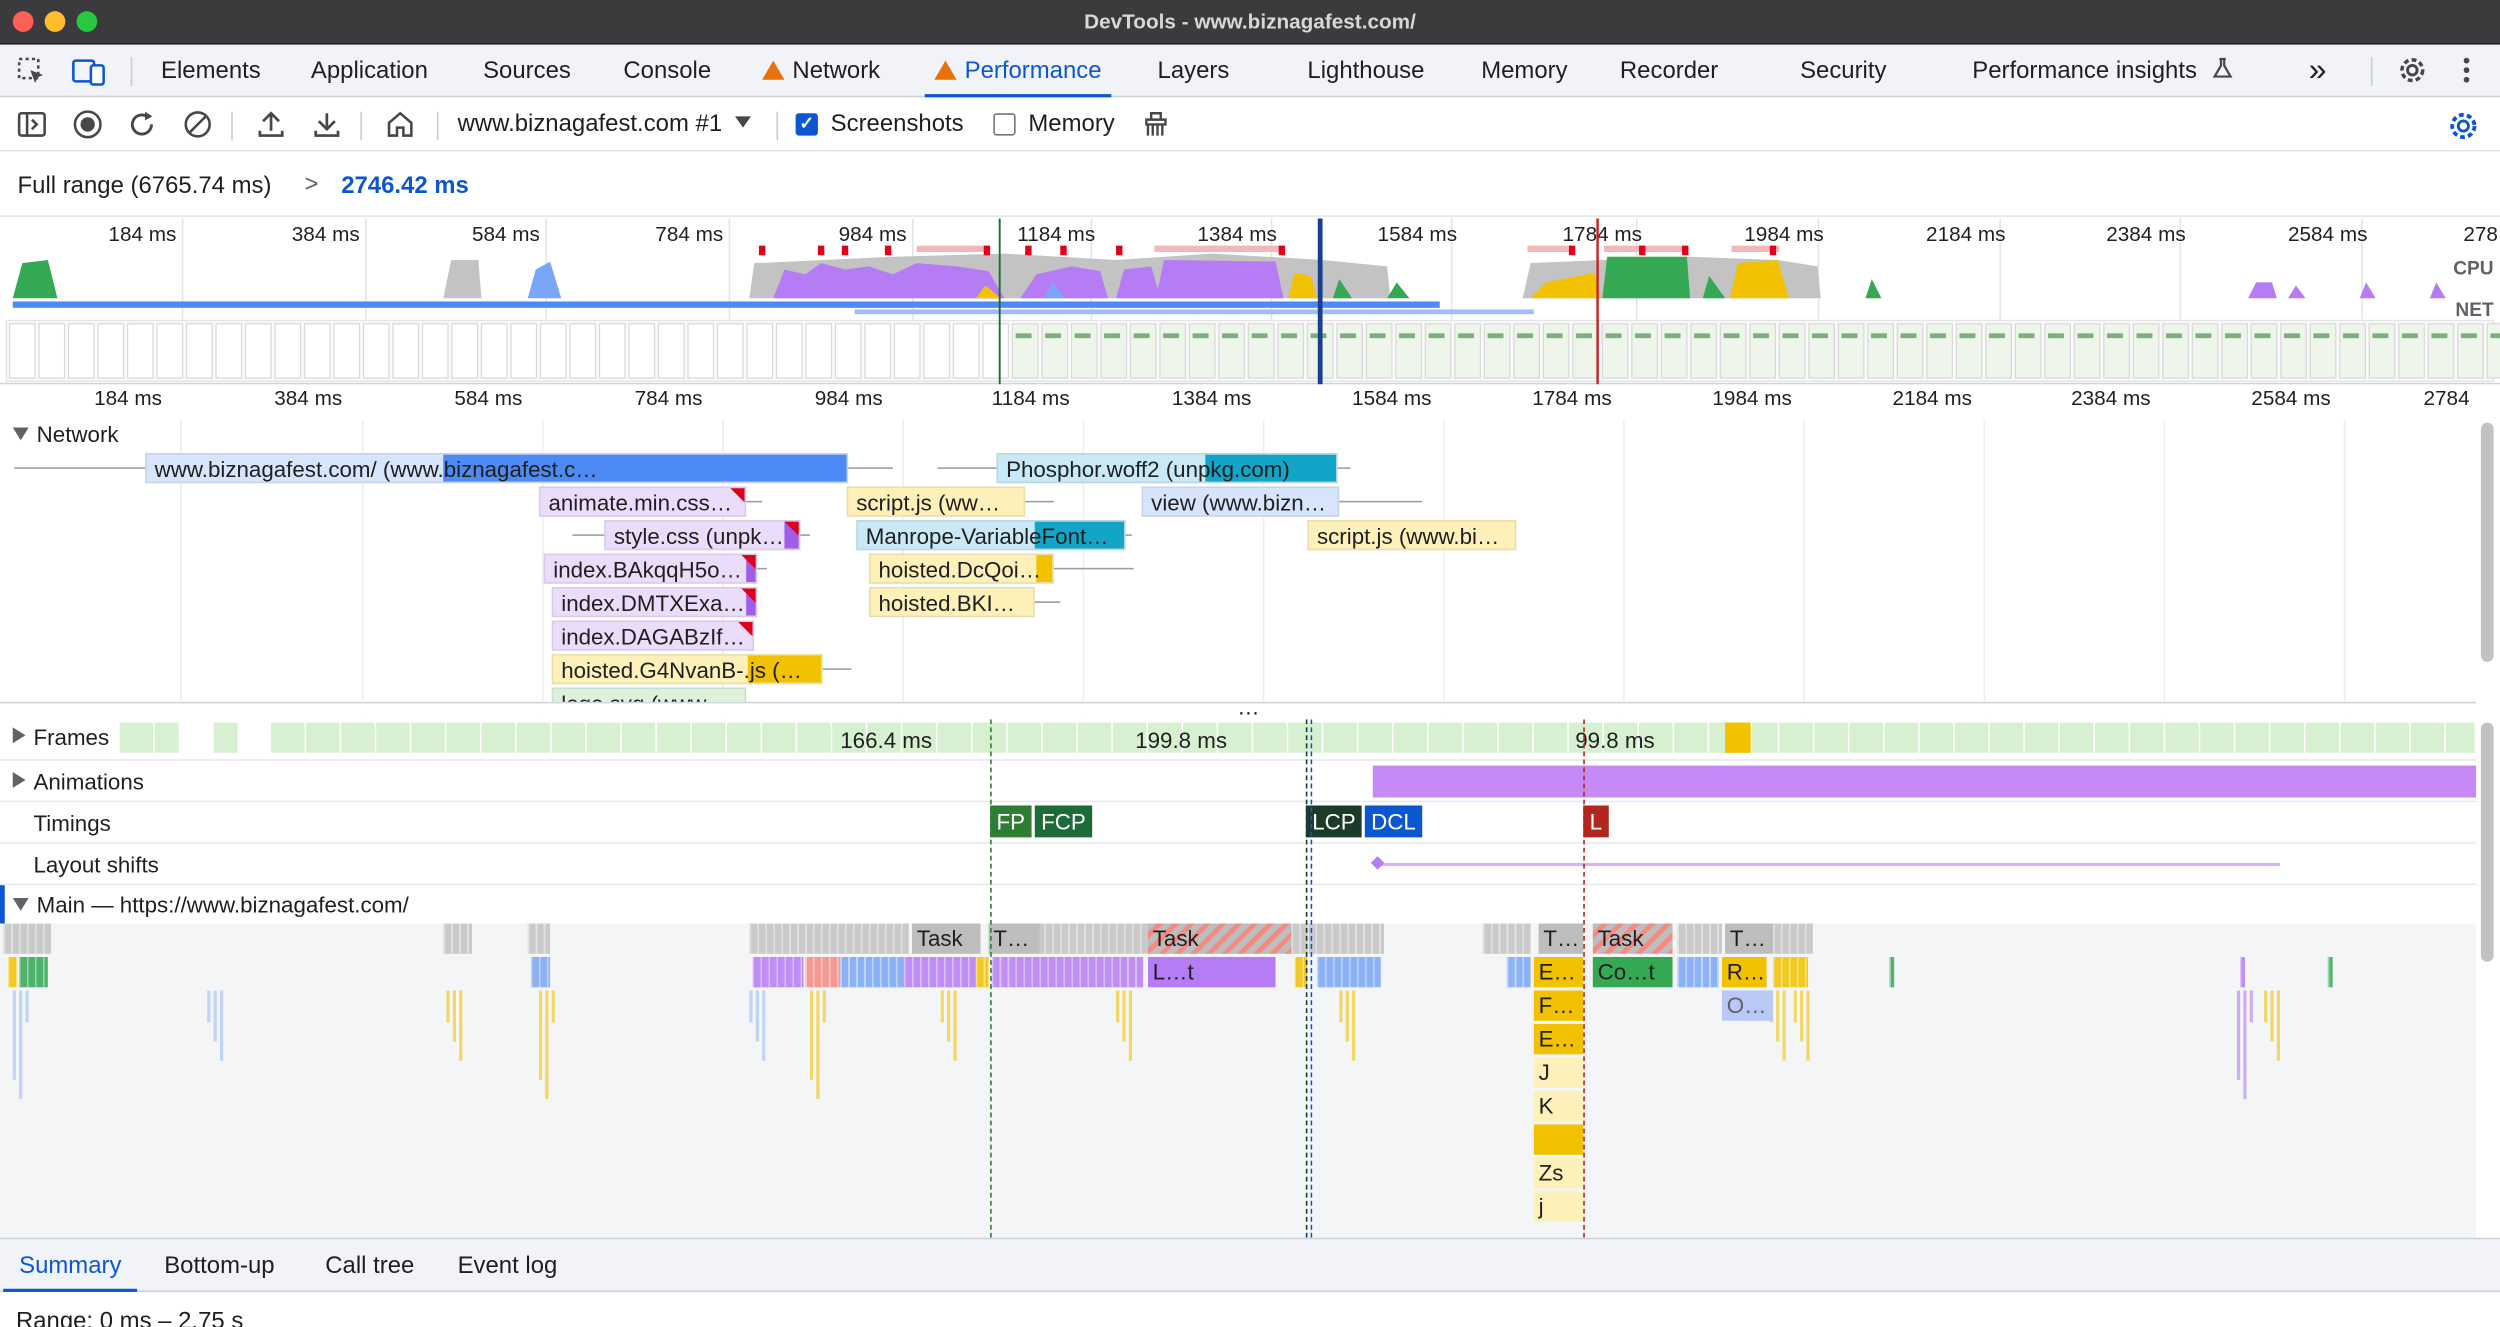 This screenshot has width=2500, height=1327. What do you see at coordinates (144, 186) in the screenshot?
I see `breadcrumb-full-range: Full range (6765.74 ms)` at bounding box center [144, 186].